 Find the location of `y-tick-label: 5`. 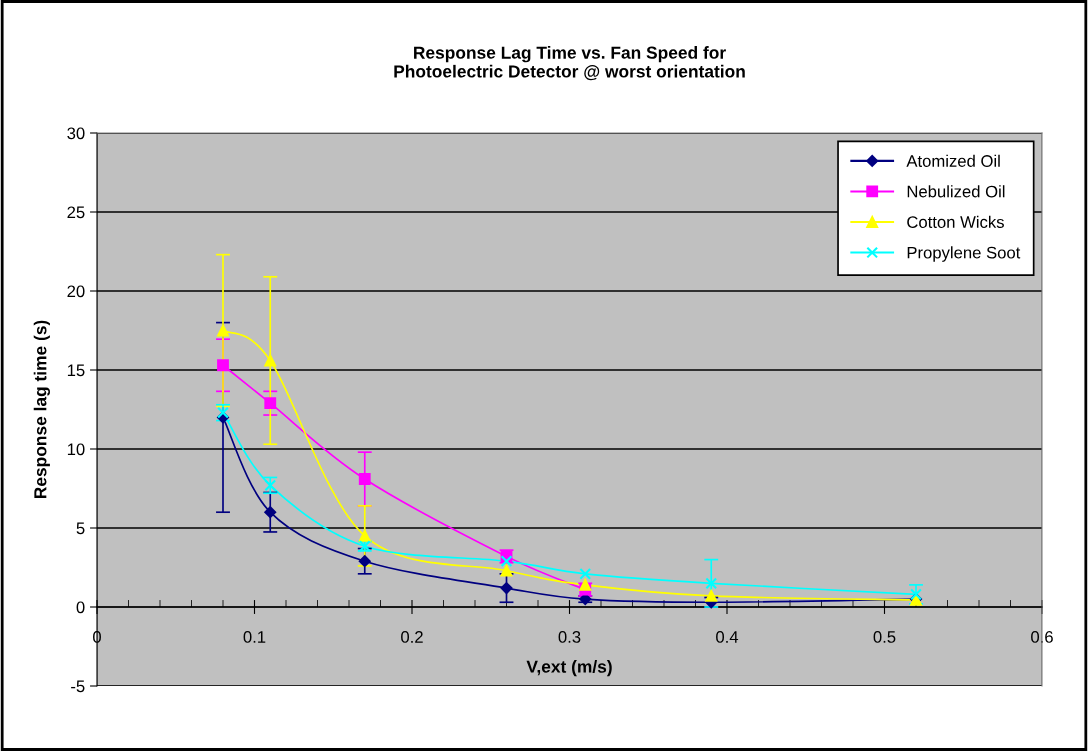

y-tick-label: 5 is located at coordinates (80, 528).